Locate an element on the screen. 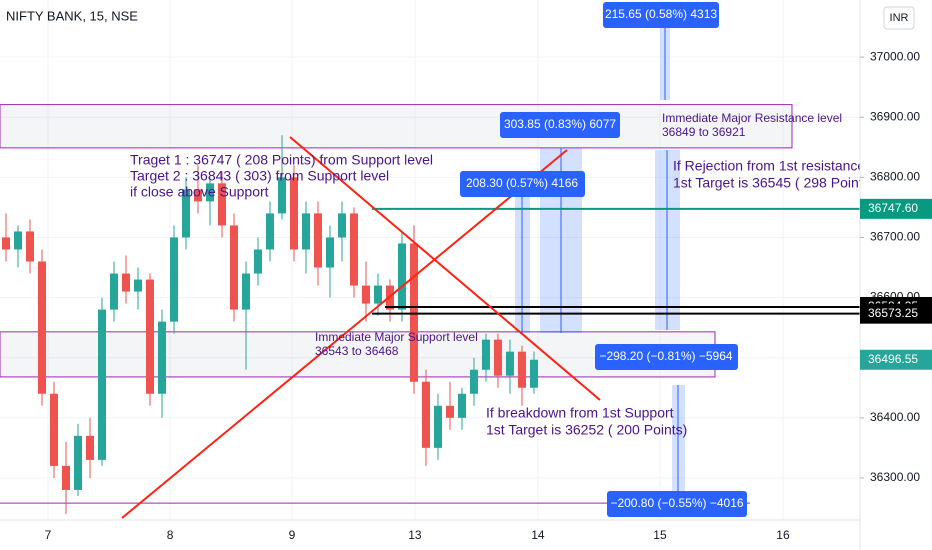  y-tick-label: 36300.00 is located at coordinates (895, 477).